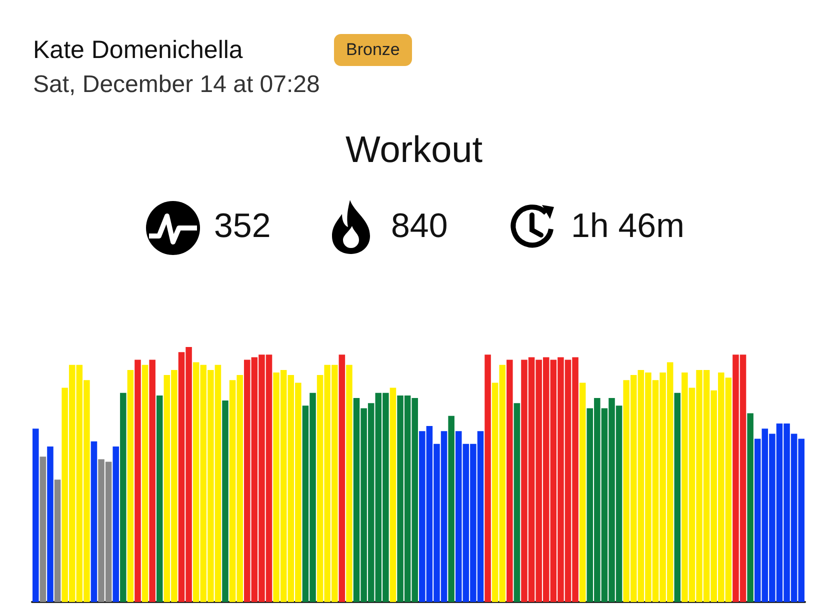 Image resolution: width=828 pixels, height=604 pixels. I want to click on text: Sat, December 14 at 07:28, so click(176, 85).